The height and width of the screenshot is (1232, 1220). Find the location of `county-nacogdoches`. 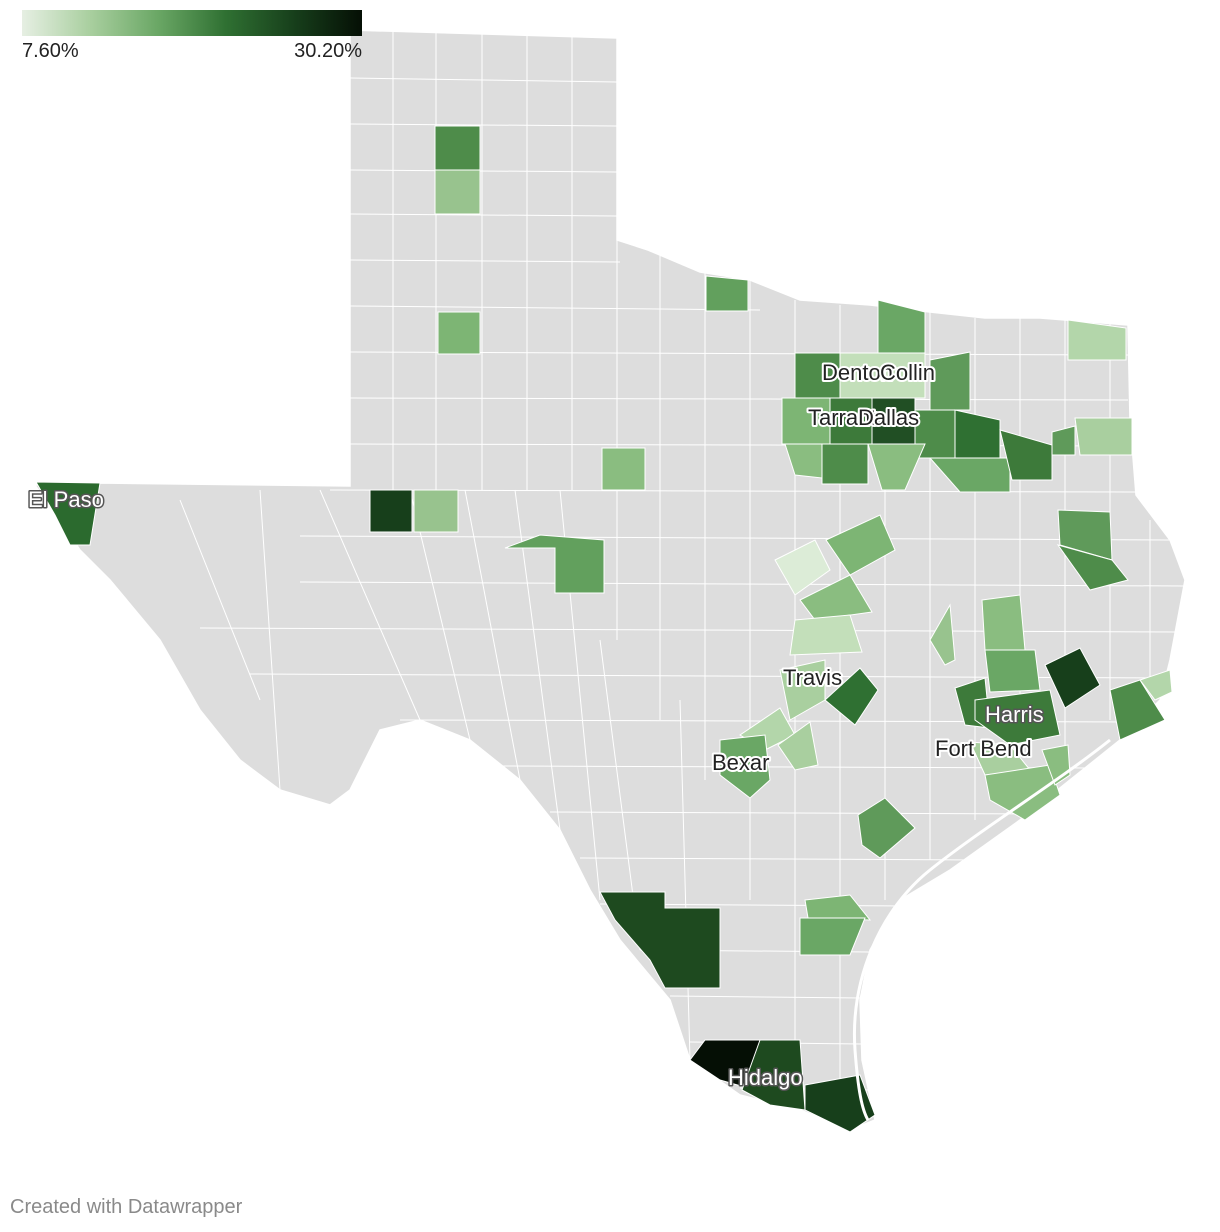

county-nacogdoches is located at coordinates (1092, 567).